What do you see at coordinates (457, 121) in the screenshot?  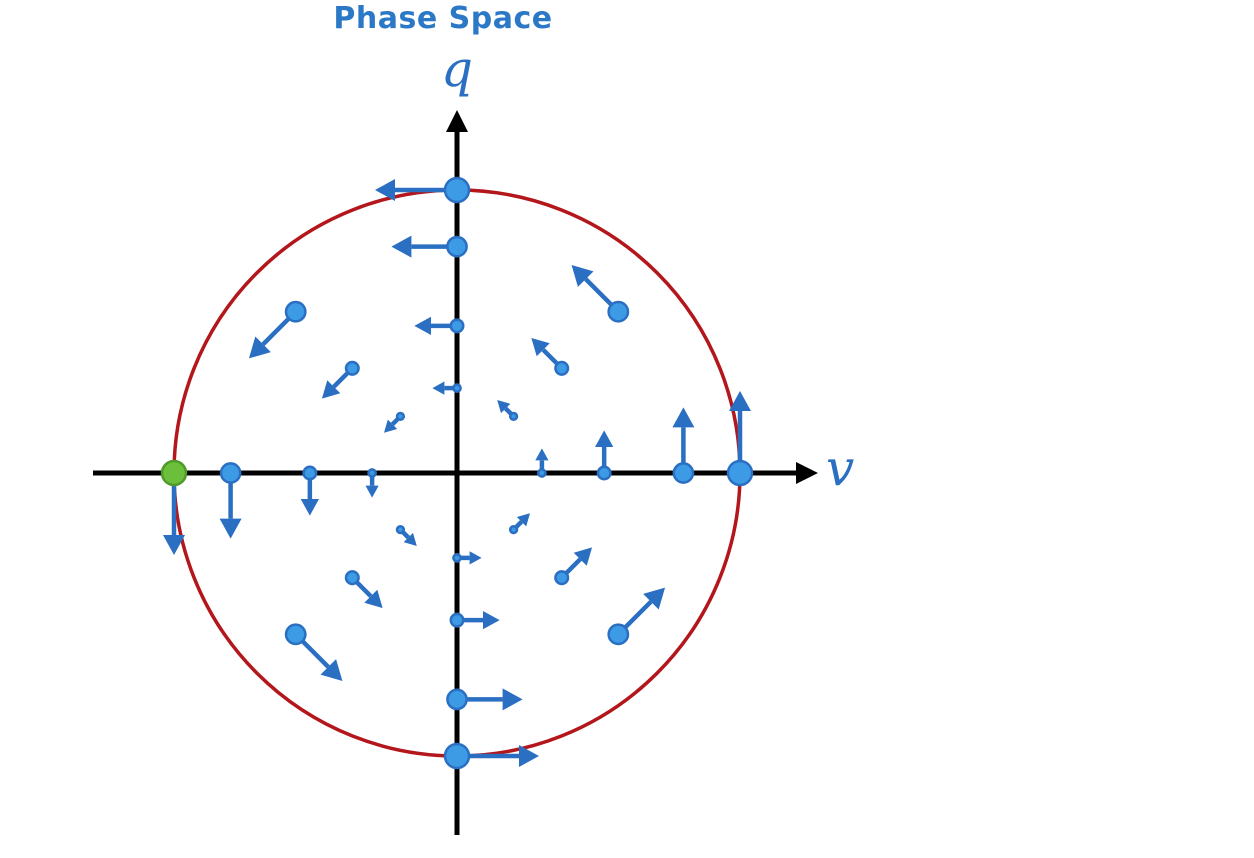 I see `q-axis-arrowhead` at bounding box center [457, 121].